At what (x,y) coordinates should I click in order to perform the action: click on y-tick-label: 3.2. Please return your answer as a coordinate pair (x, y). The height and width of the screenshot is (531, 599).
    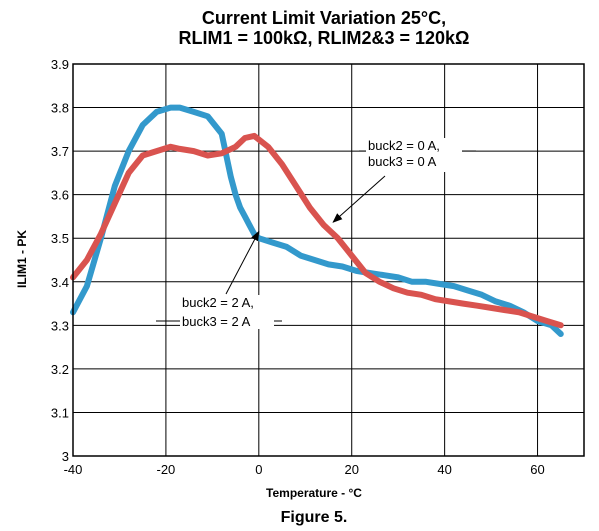
    Looking at the image, I should click on (60, 369).